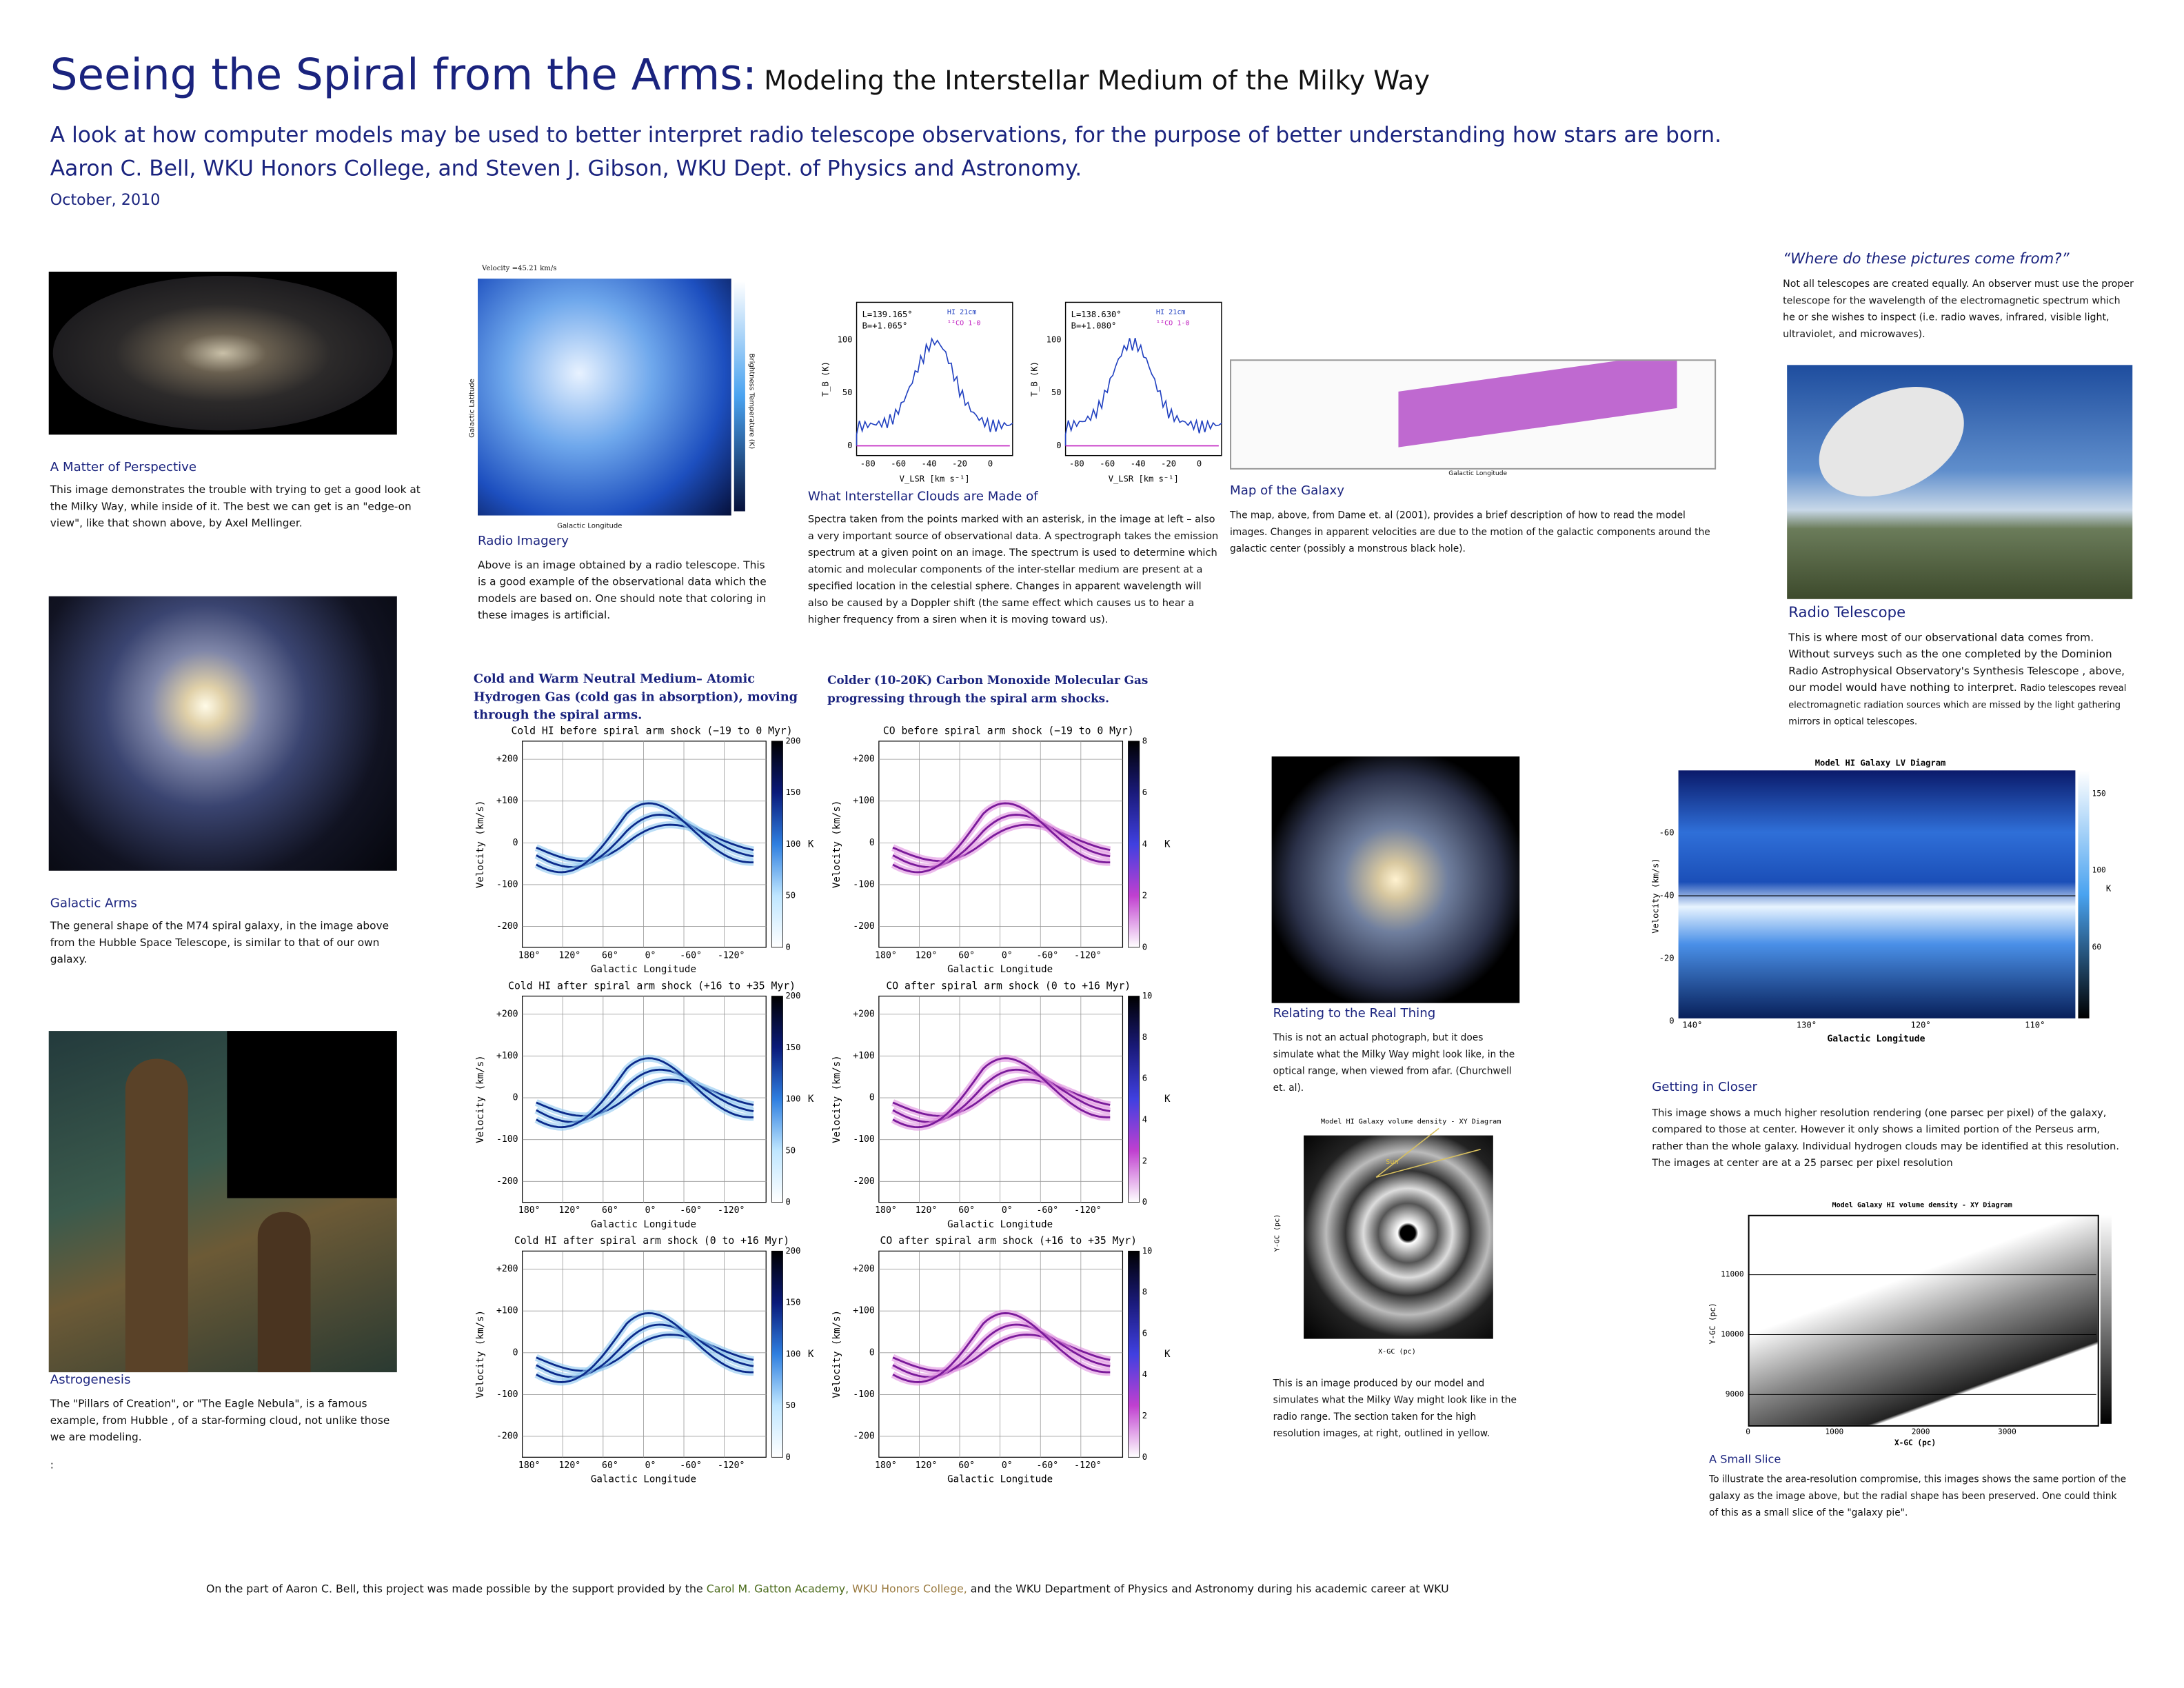 The height and width of the screenshot is (1688, 2184). I want to click on label: T_B (K), so click(1035, 378).